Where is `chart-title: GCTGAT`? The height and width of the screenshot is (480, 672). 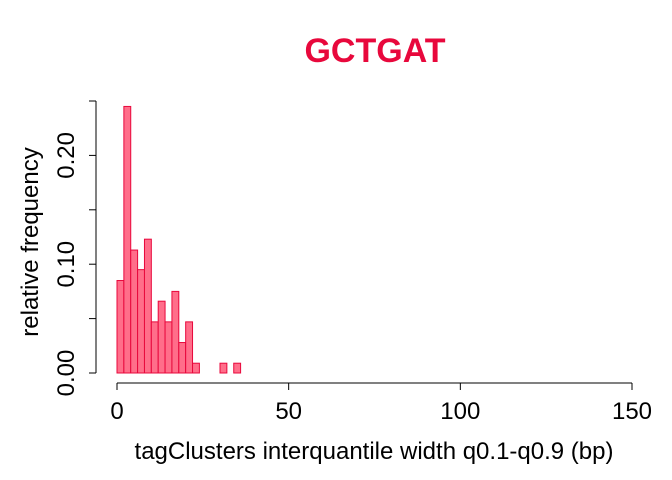 chart-title: GCTGAT is located at coordinates (374, 51).